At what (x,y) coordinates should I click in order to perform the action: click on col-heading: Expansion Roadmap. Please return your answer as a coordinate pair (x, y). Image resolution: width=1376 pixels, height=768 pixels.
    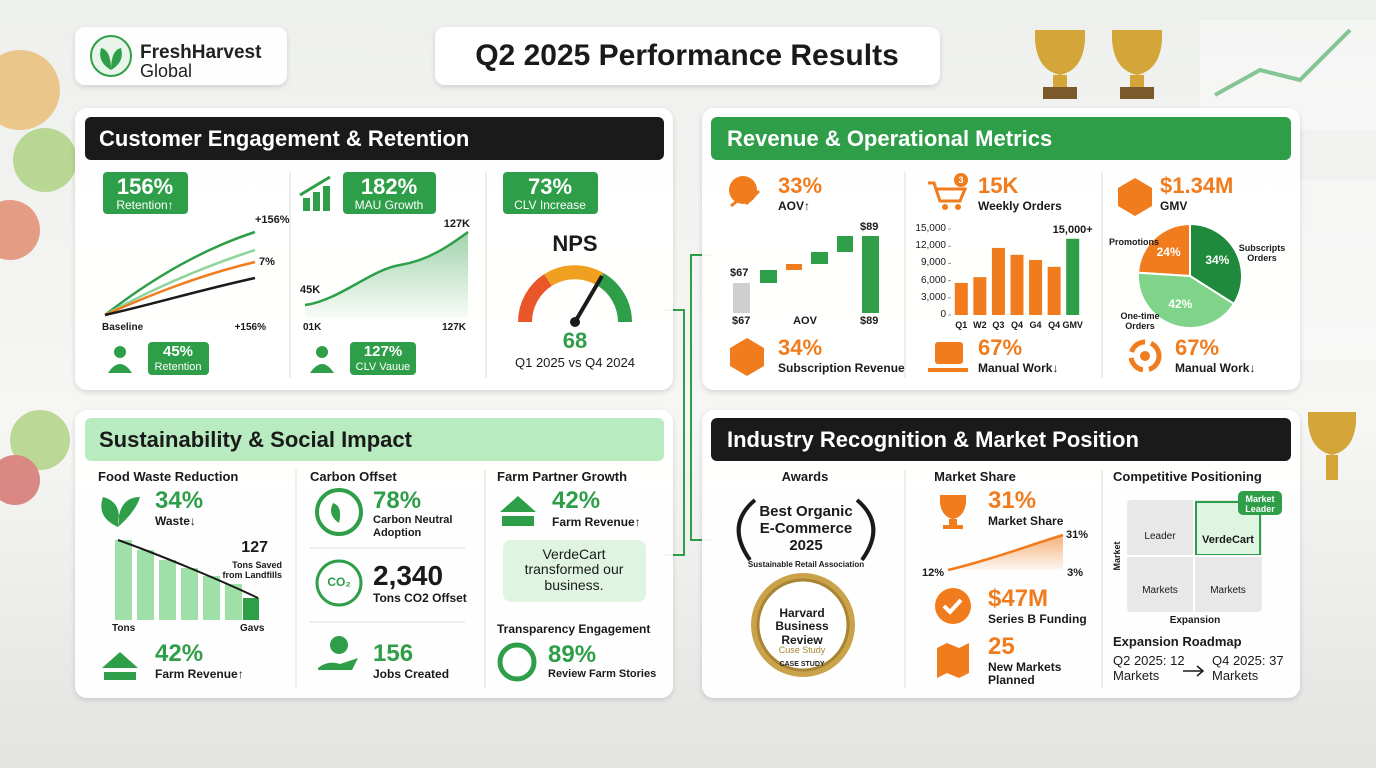
    Looking at the image, I should click on (1177, 642).